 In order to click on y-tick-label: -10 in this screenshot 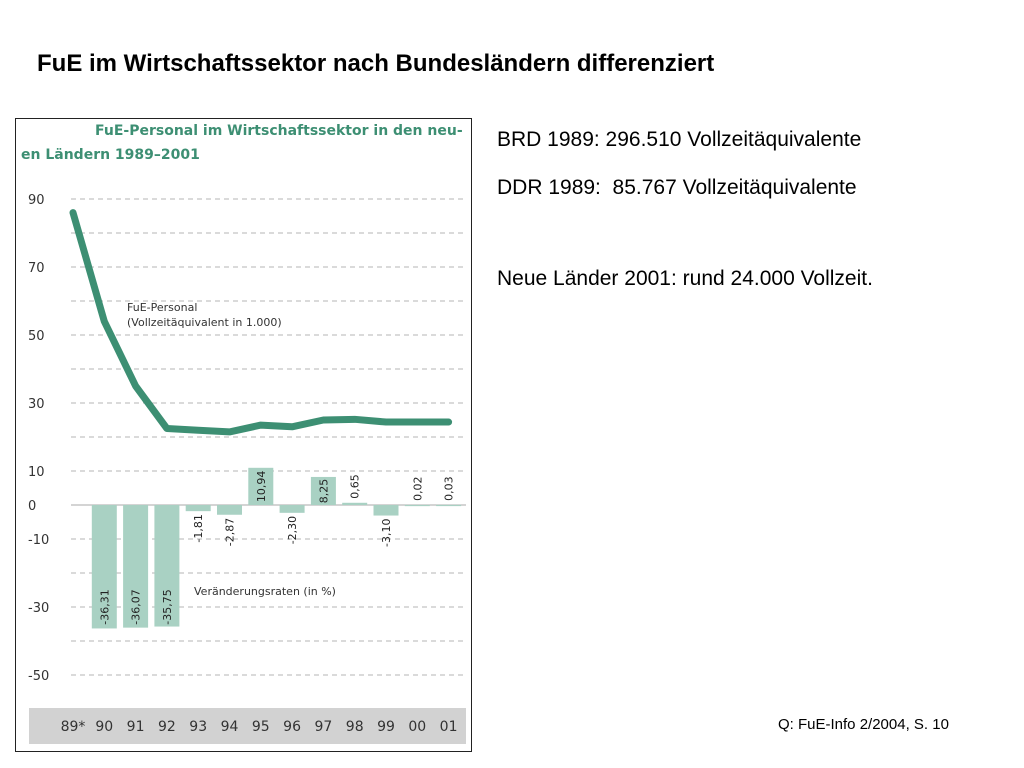, I will do `click(38, 540)`.